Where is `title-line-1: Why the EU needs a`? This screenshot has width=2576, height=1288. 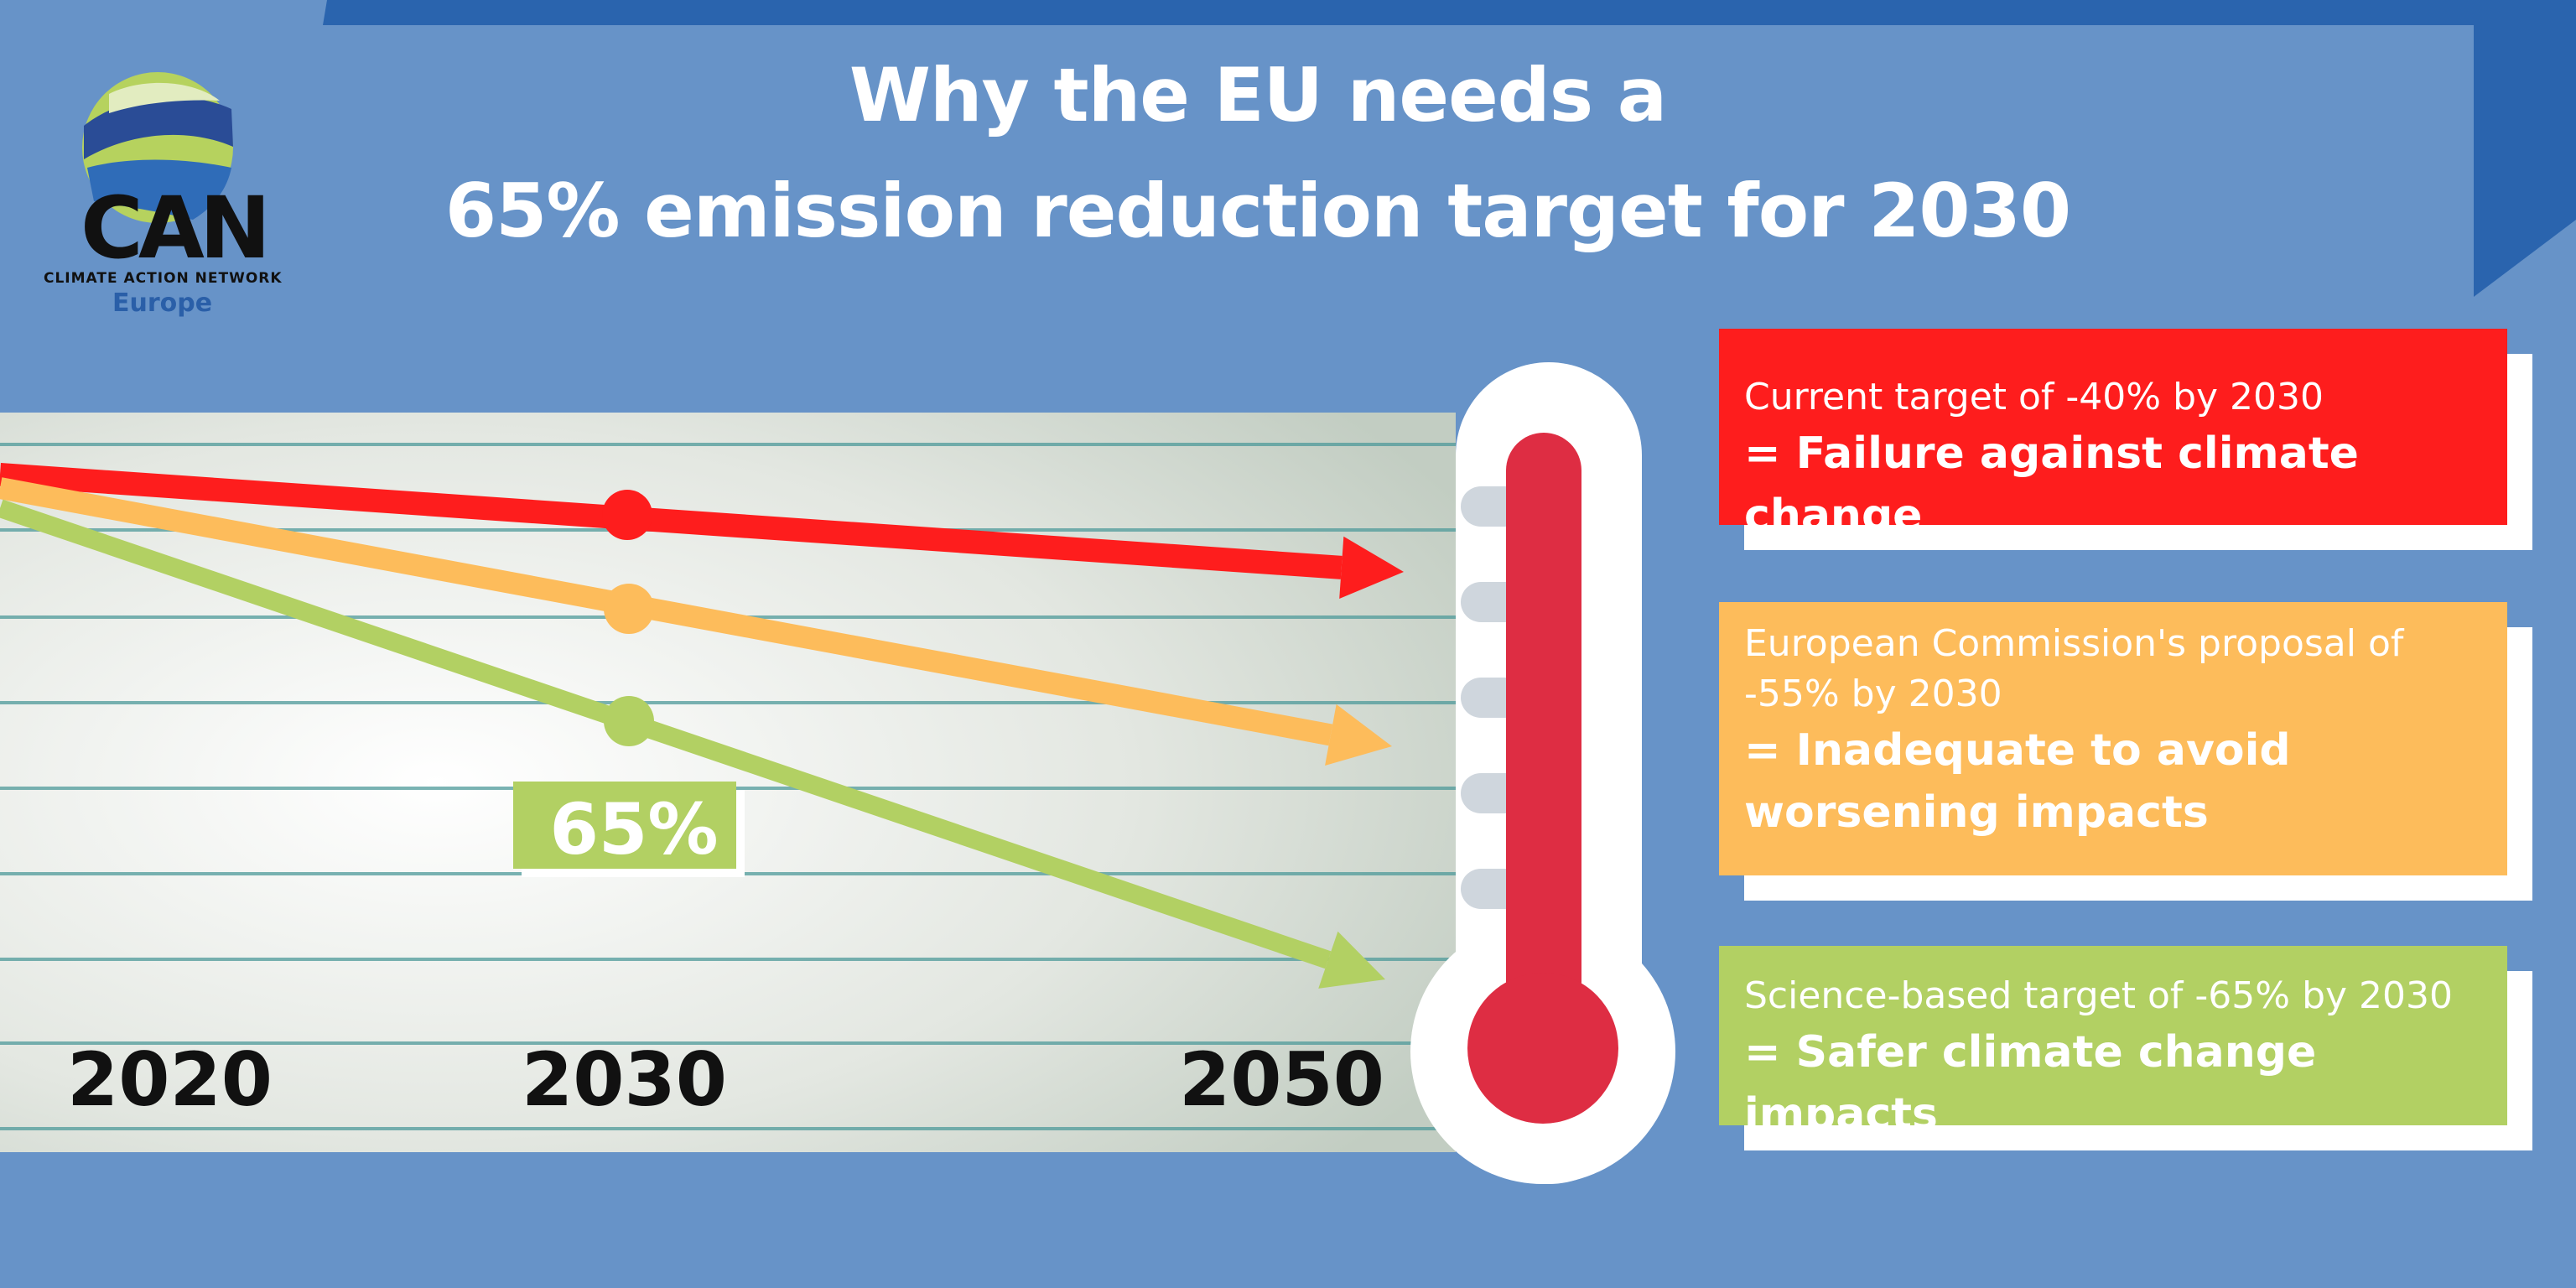
title-line-1: Why the EU needs a is located at coordinates (1258, 95).